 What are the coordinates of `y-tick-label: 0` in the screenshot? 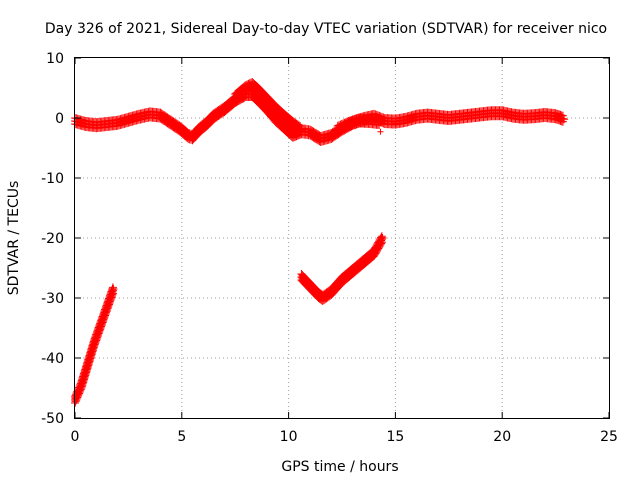 It's located at (59, 119).